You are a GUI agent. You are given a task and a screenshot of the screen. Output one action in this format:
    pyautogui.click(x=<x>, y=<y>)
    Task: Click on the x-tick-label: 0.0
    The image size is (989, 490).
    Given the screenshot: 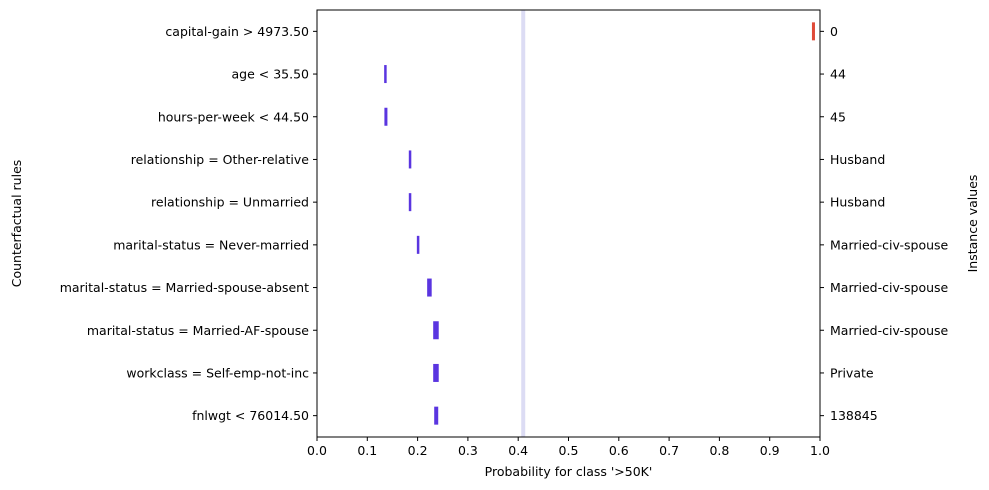 What is the action you would take?
    pyautogui.click(x=317, y=450)
    